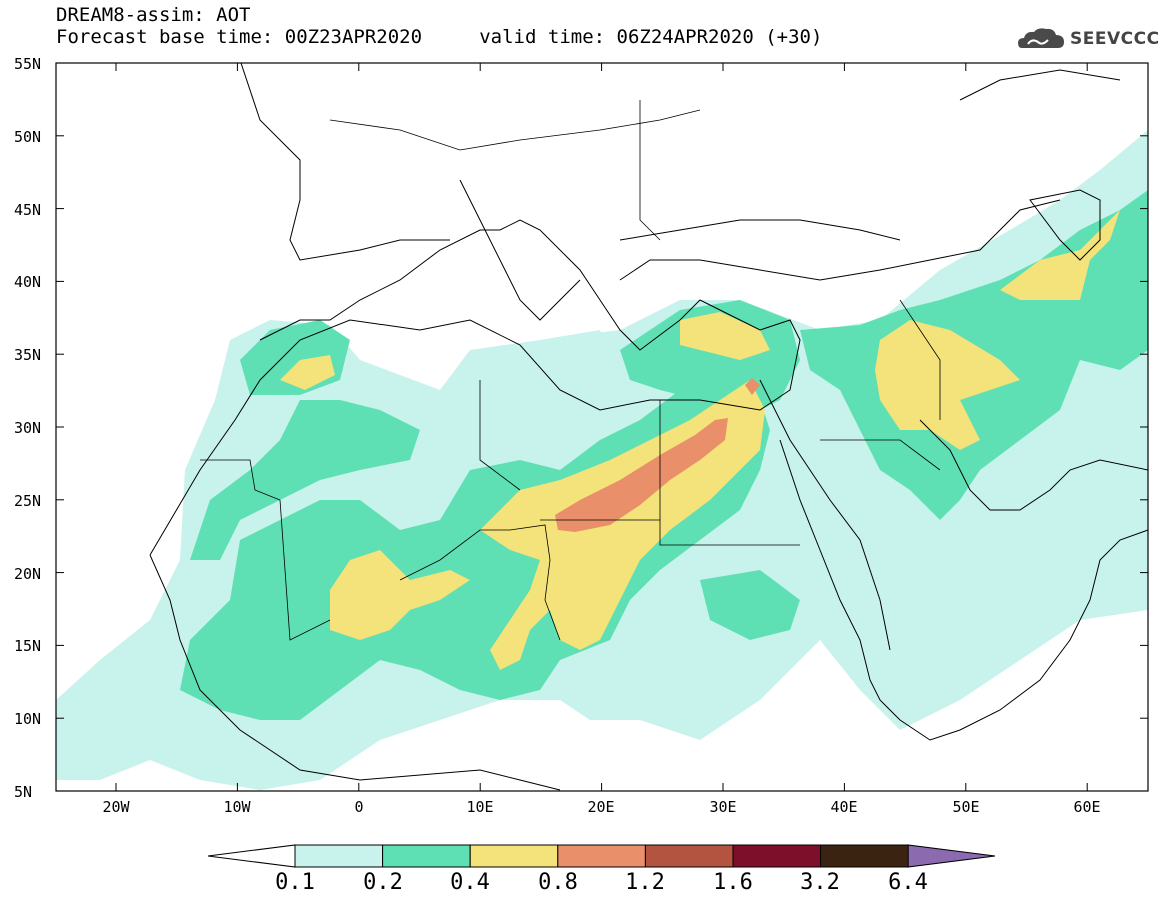 Image resolution: width=1165 pixels, height=905 pixels. I want to click on lat-label: 40N, so click(28, 282).